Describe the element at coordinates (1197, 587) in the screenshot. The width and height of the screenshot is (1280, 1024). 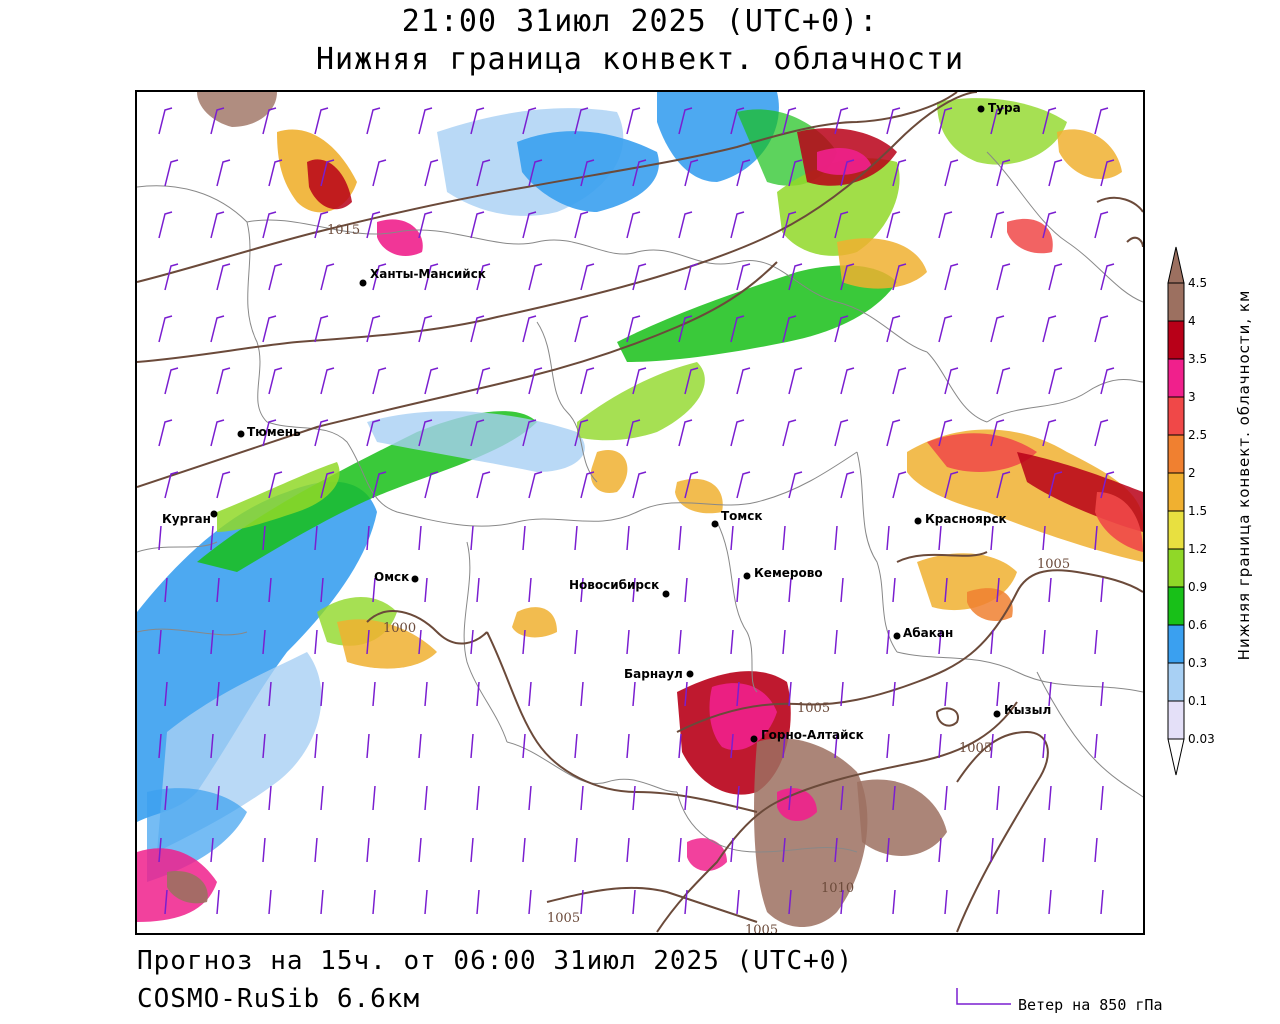
I see `colorbar-tick-label: 0.9` at that location.